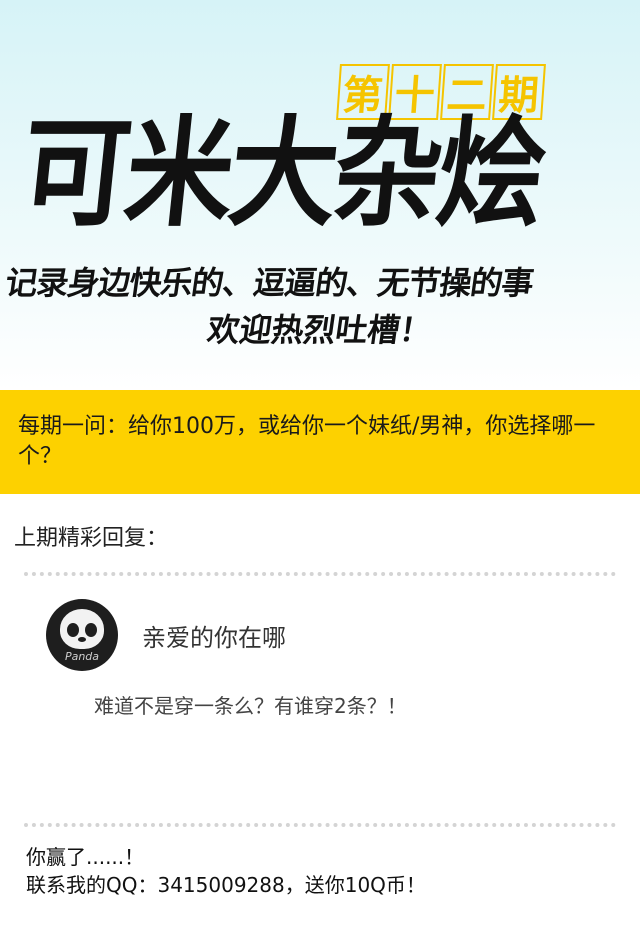 This screenshot has height=926, width=640. I want to click on subtitle-line-2: 欢迎热烈吐槽！, so click(320, 330).